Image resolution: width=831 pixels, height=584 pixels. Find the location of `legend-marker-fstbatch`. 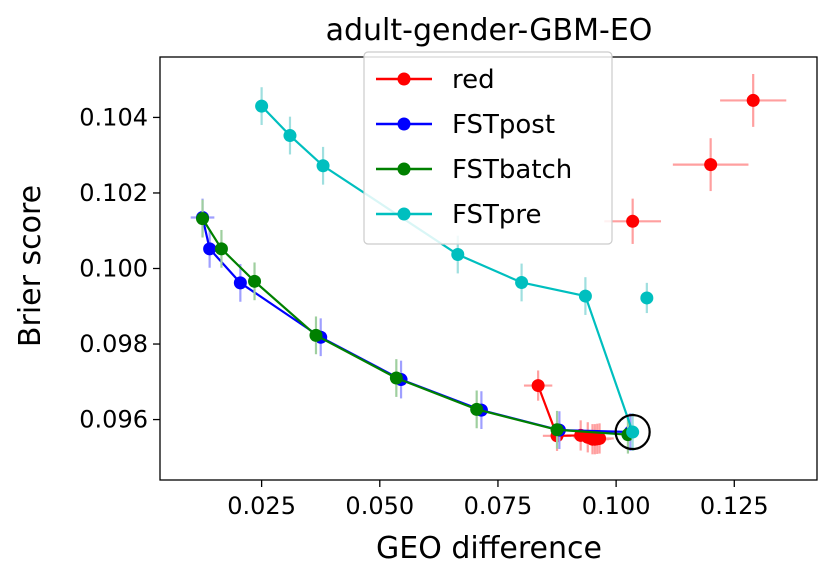

legend-marker-fstbatch is located at coordinates (404, 169).